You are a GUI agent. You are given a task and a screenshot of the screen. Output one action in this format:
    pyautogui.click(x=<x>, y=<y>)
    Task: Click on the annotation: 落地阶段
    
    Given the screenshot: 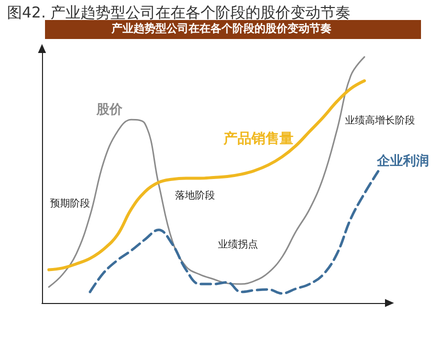 What is the action you would take?
    pyautogui.click(x=195, y=196)
    